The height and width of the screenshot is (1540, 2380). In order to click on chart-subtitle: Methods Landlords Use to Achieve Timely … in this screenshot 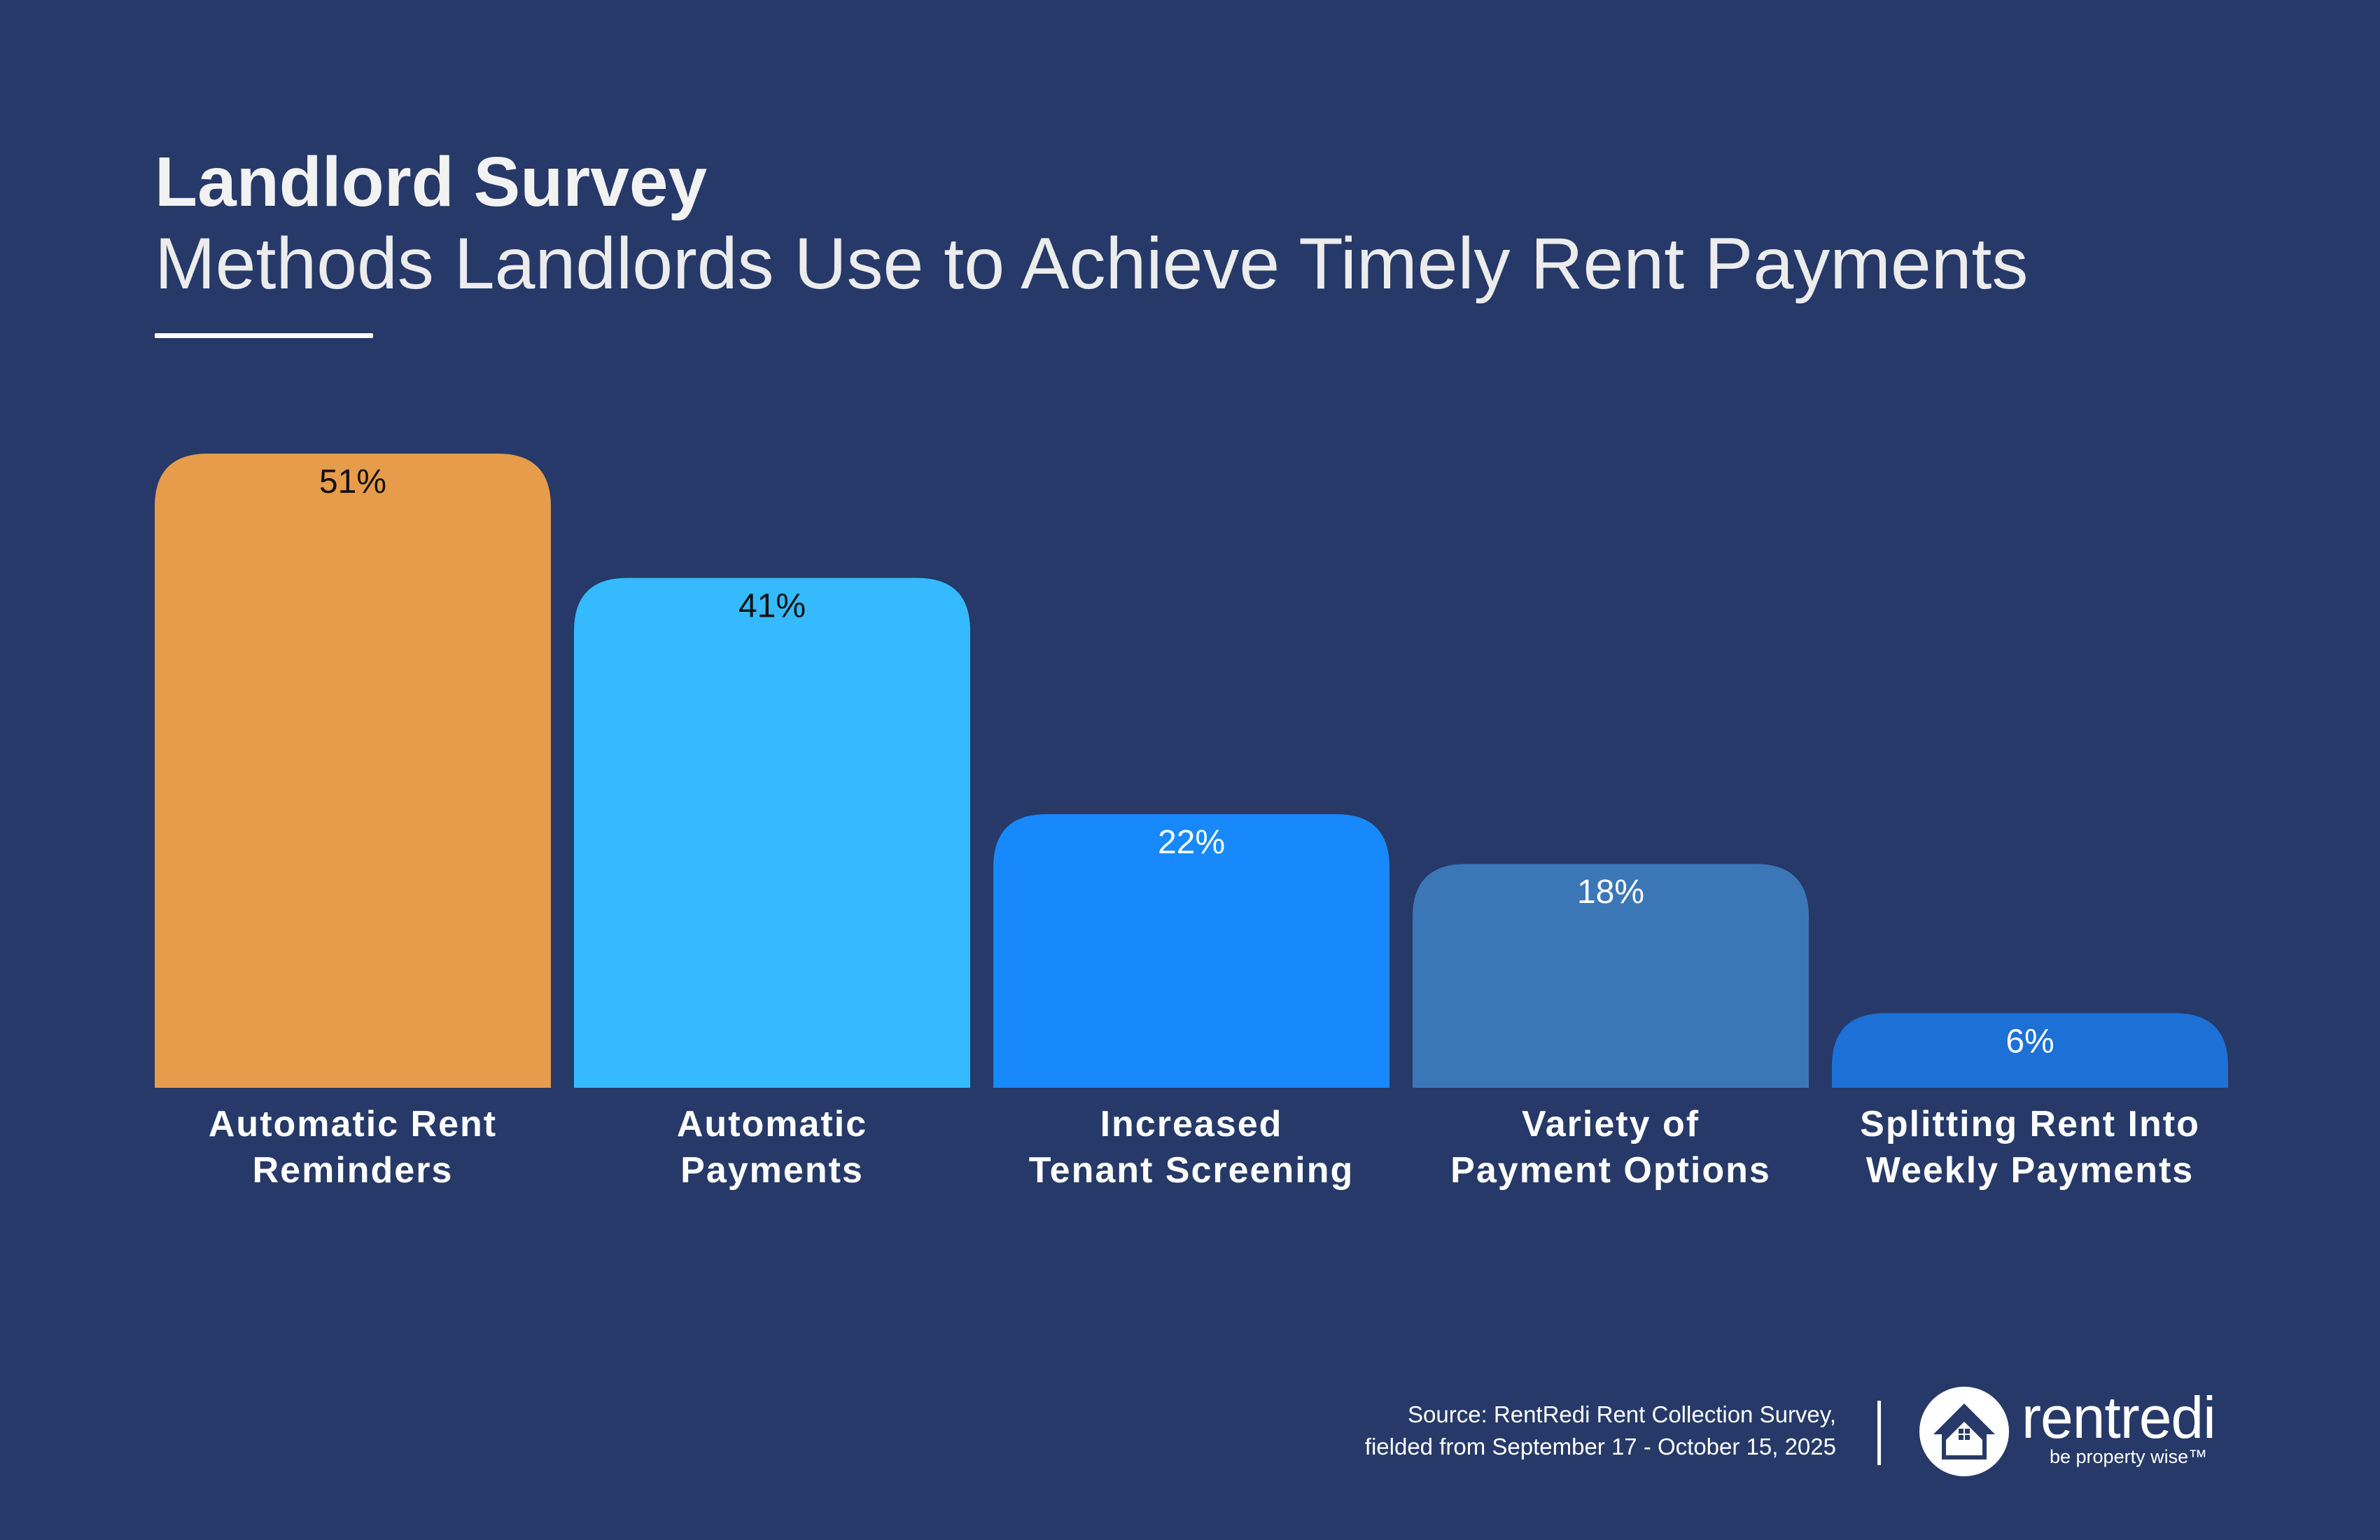, I will do `click(1092, 263)`.